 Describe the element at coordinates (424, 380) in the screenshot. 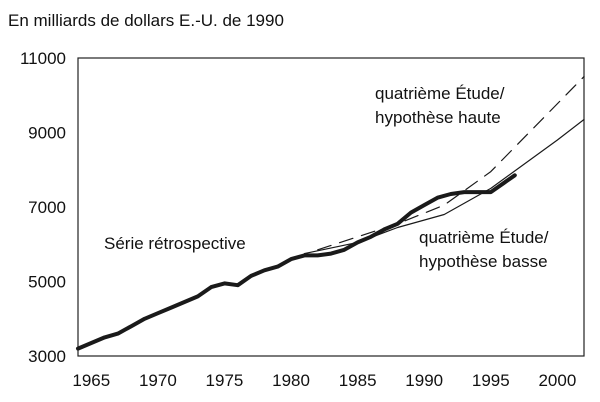

I see `x-tick-label: 1990` at that location.